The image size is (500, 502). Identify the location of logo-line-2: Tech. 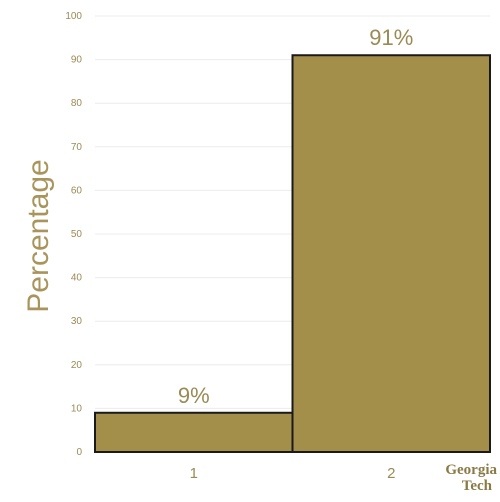
(477, 486).